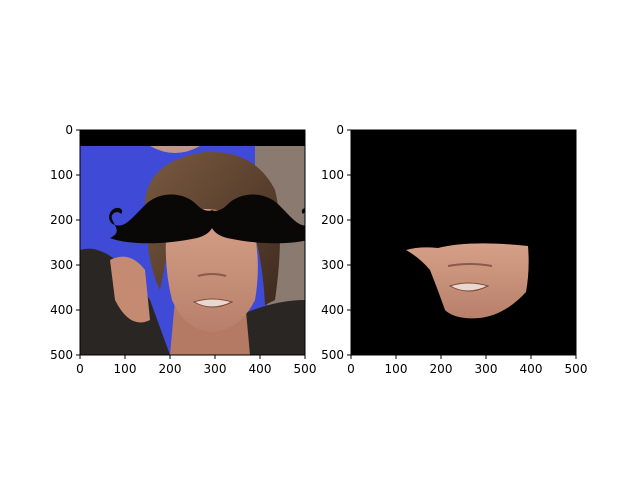 Image resolution: width=640 pixels, height=480 pixels. What do you see at coordinates (332, 220) in the screenshot?
I see `right-ytick-label-2: 200` at bounding box center [332, 220].